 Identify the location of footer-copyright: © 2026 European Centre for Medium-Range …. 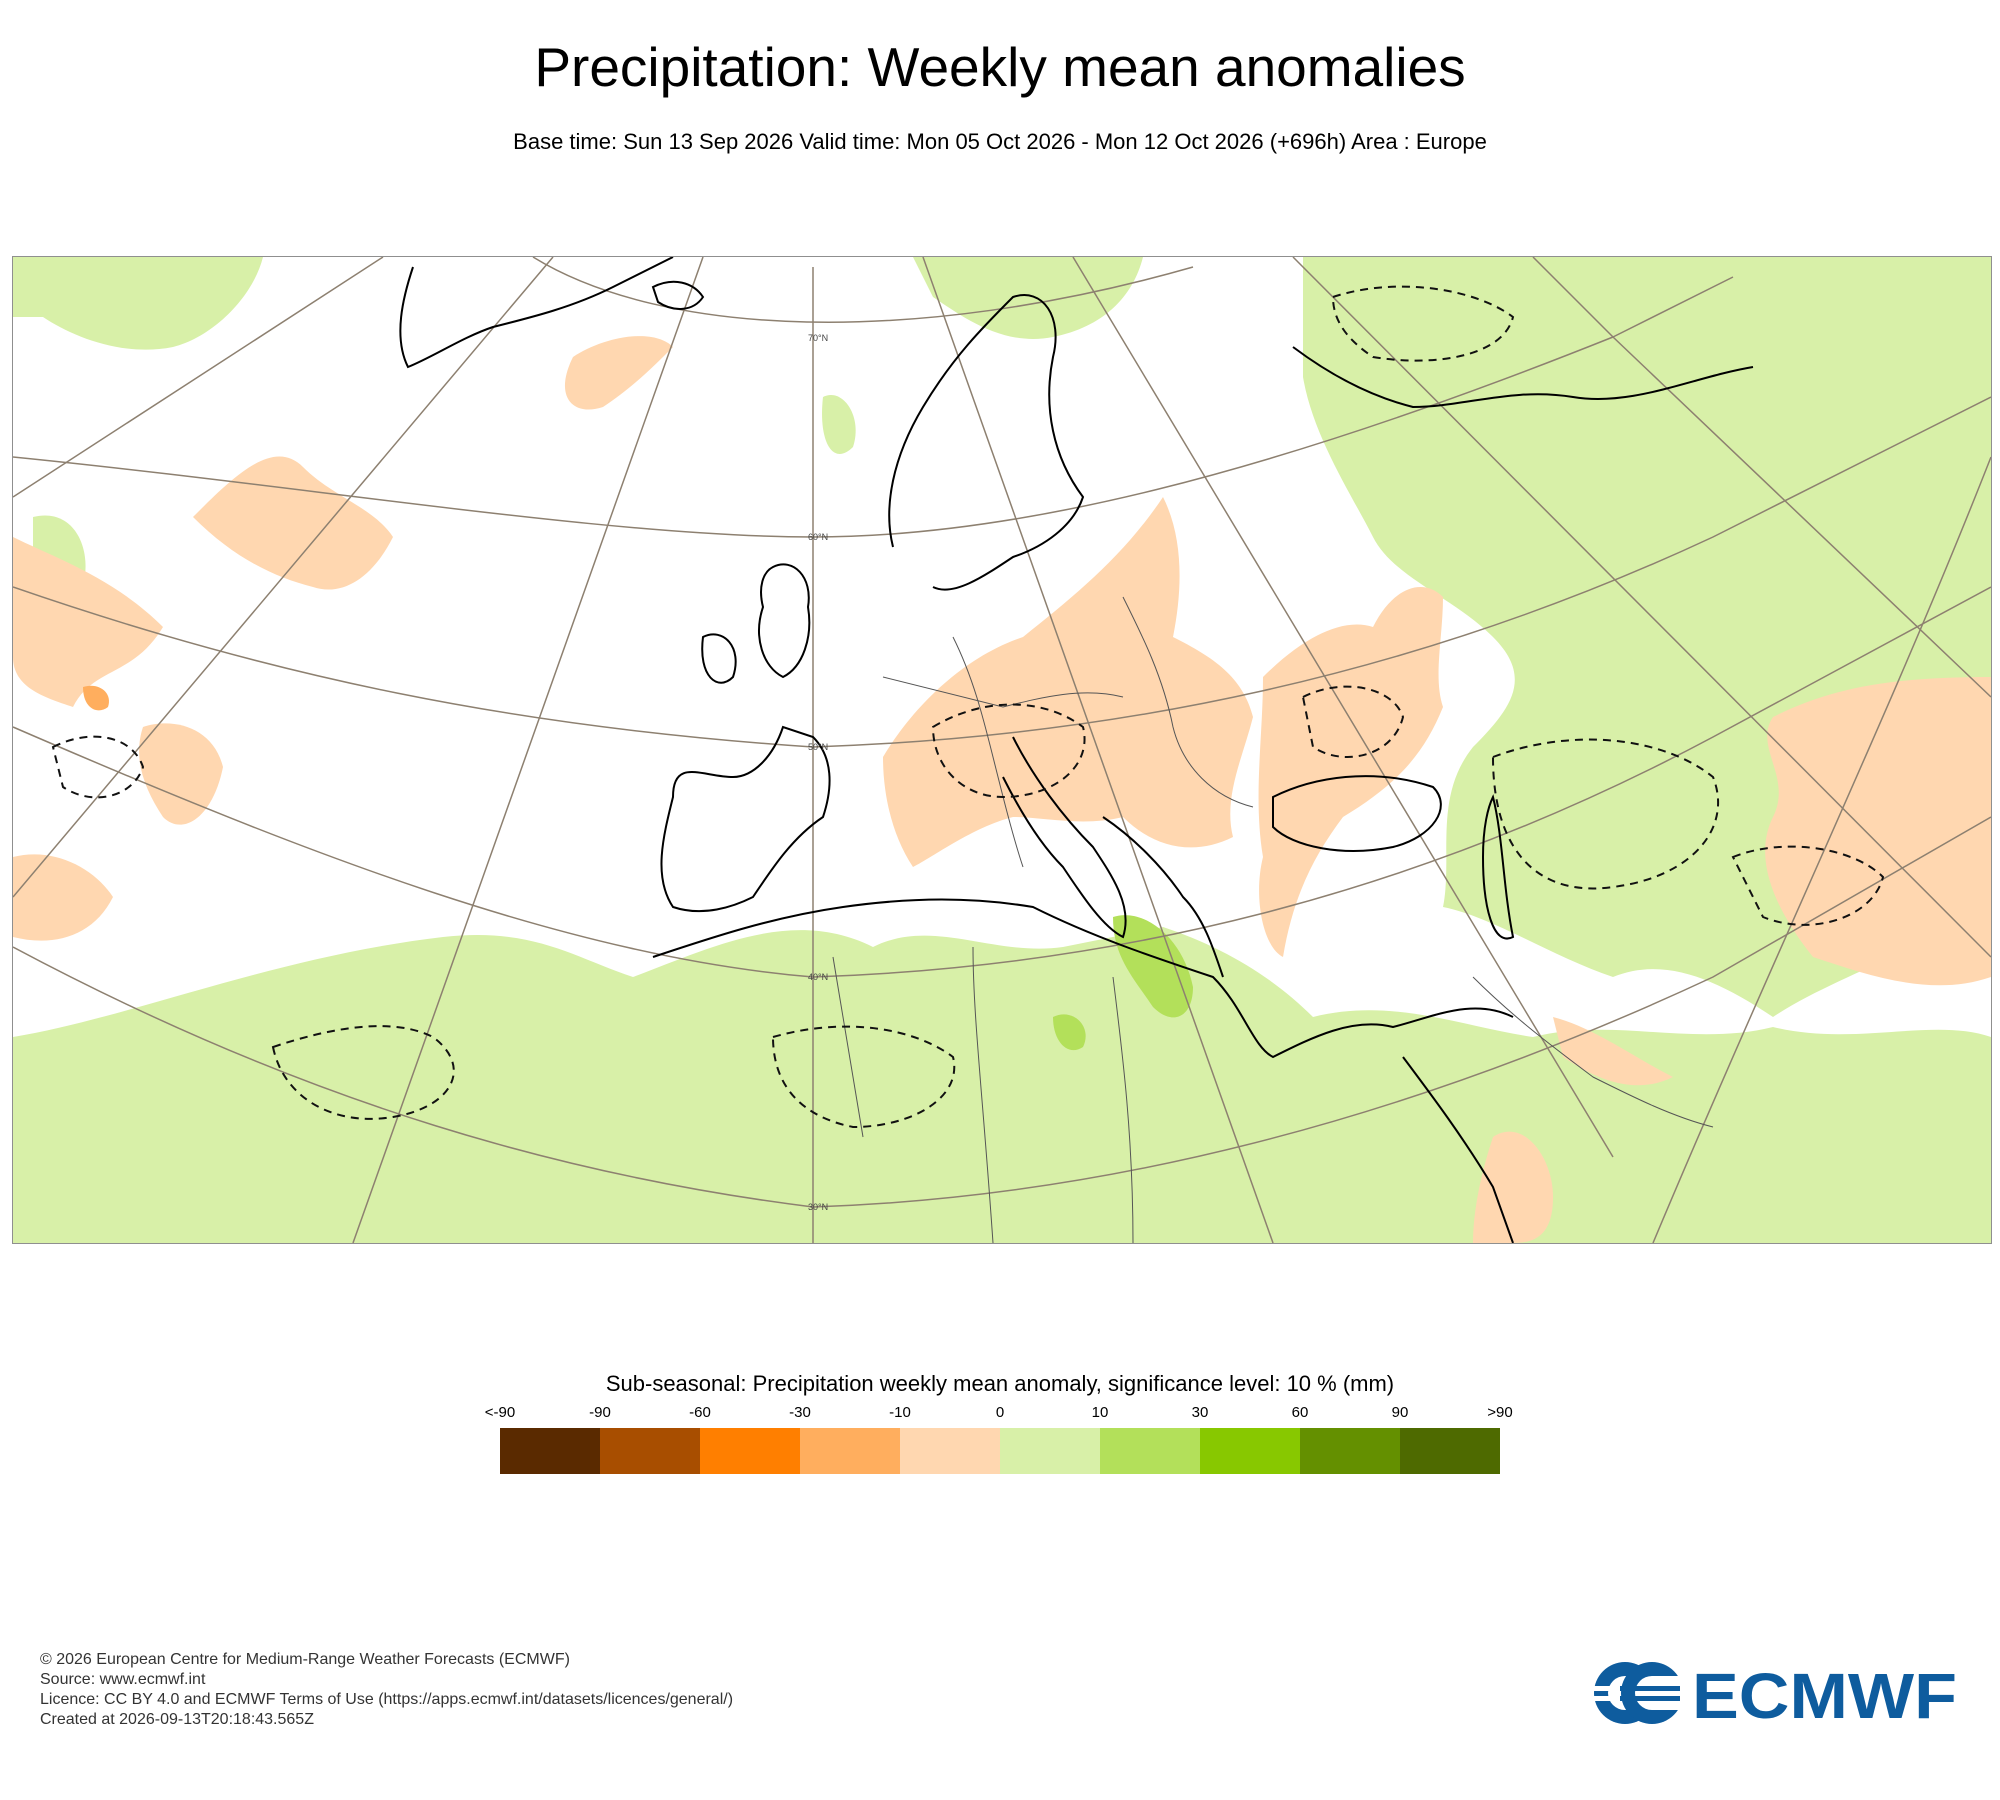
(305, 1659).